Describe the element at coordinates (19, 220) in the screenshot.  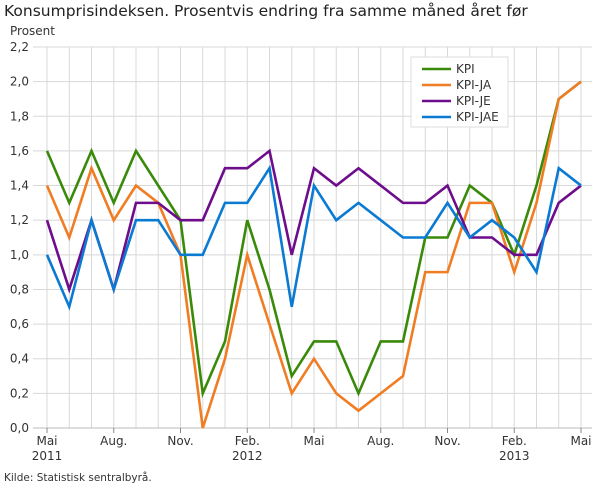
I see `y-tick-label: 1,2` at that location.